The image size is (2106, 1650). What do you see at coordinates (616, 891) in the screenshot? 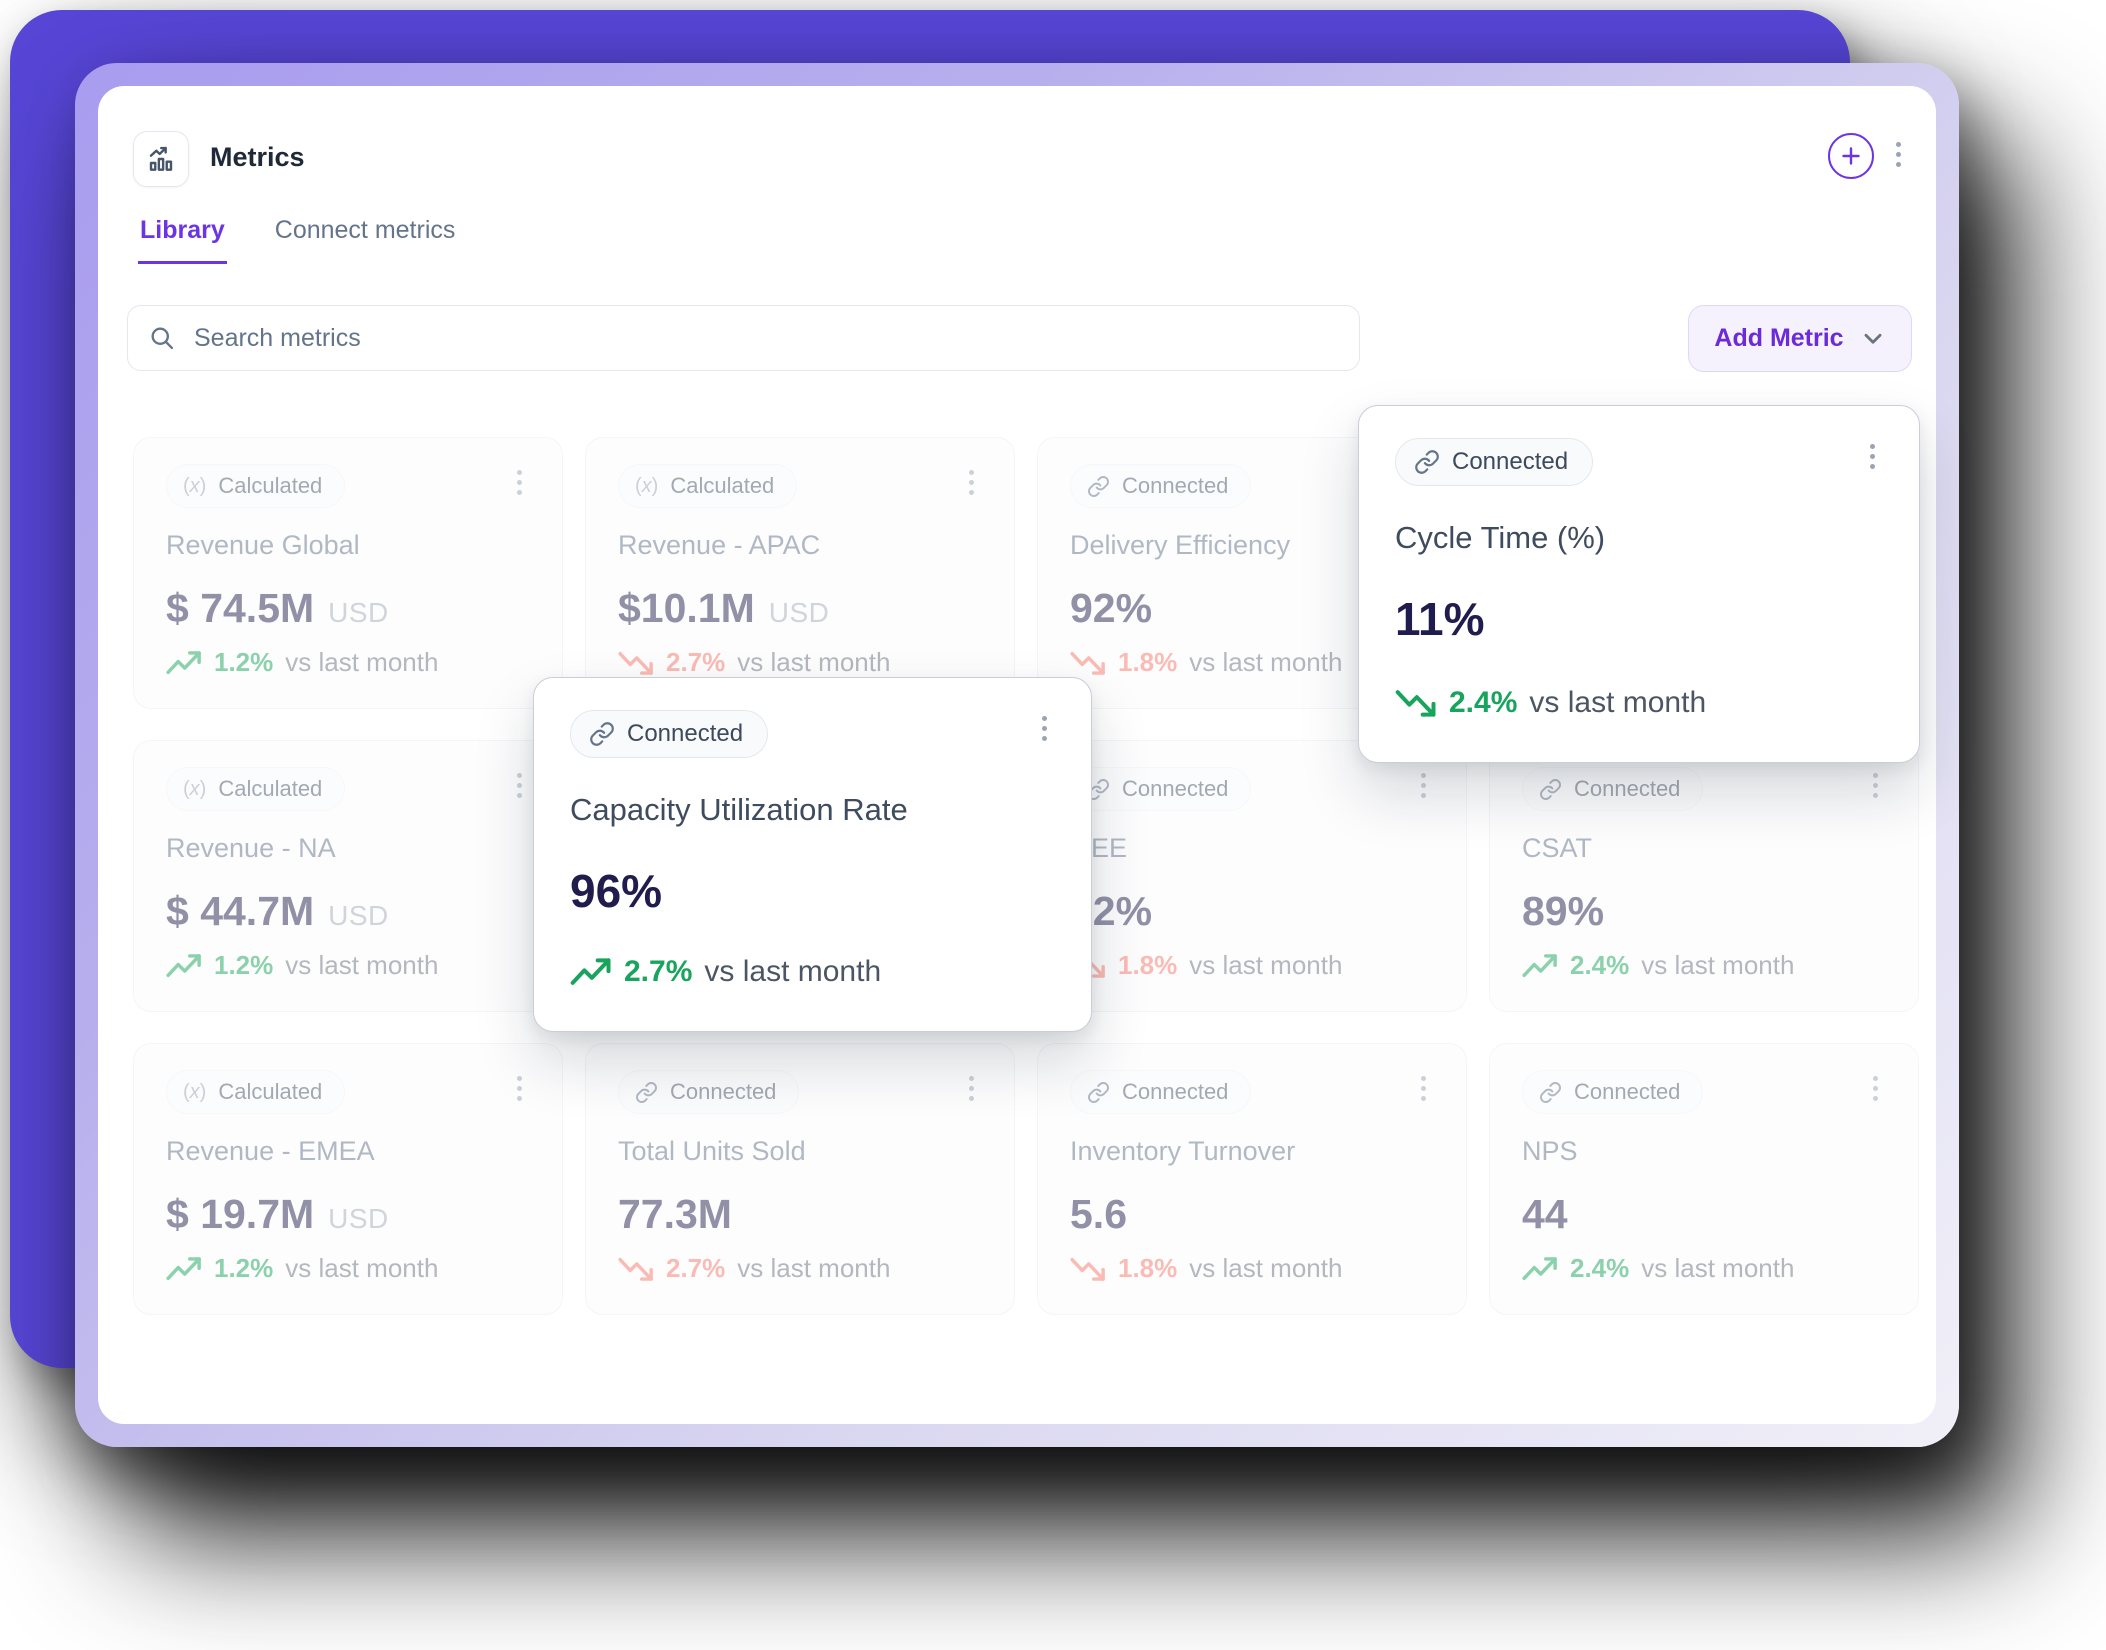
I see `metric-value-number: 96%` at bounding box center [616, 891].